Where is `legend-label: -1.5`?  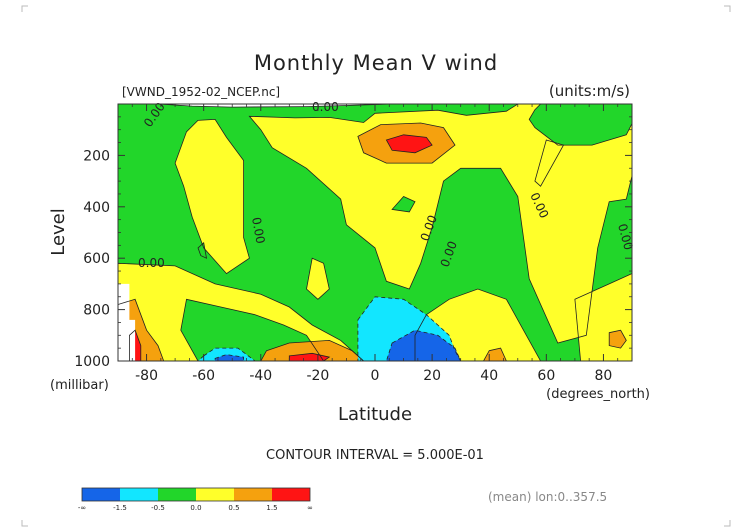 legend-label: -1.5 is located at coordinates (120, 508).